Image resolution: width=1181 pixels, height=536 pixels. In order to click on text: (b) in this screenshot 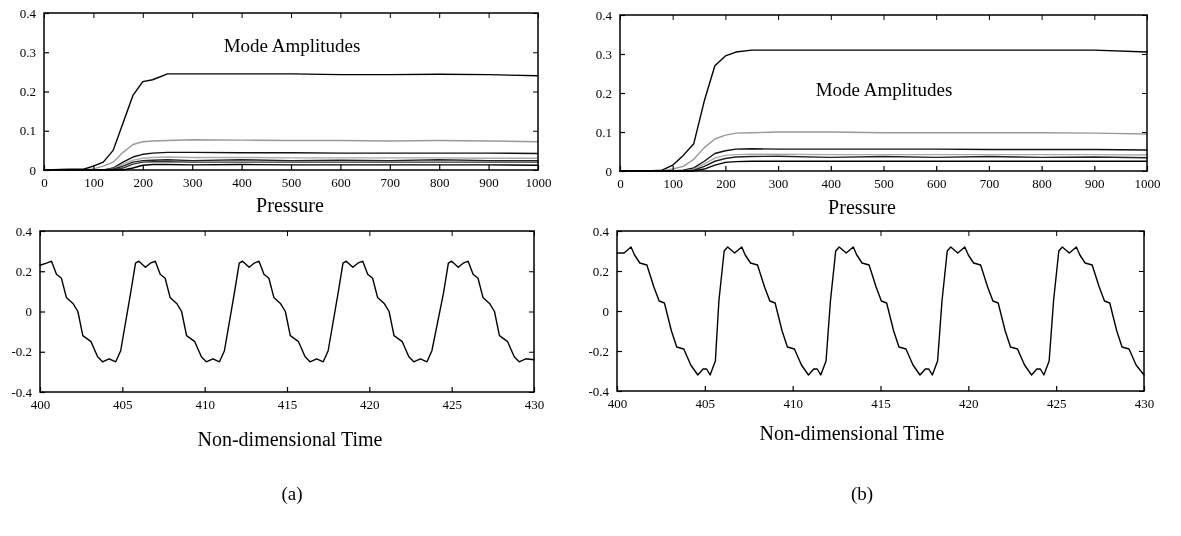, I will do `click(862, 494)`.